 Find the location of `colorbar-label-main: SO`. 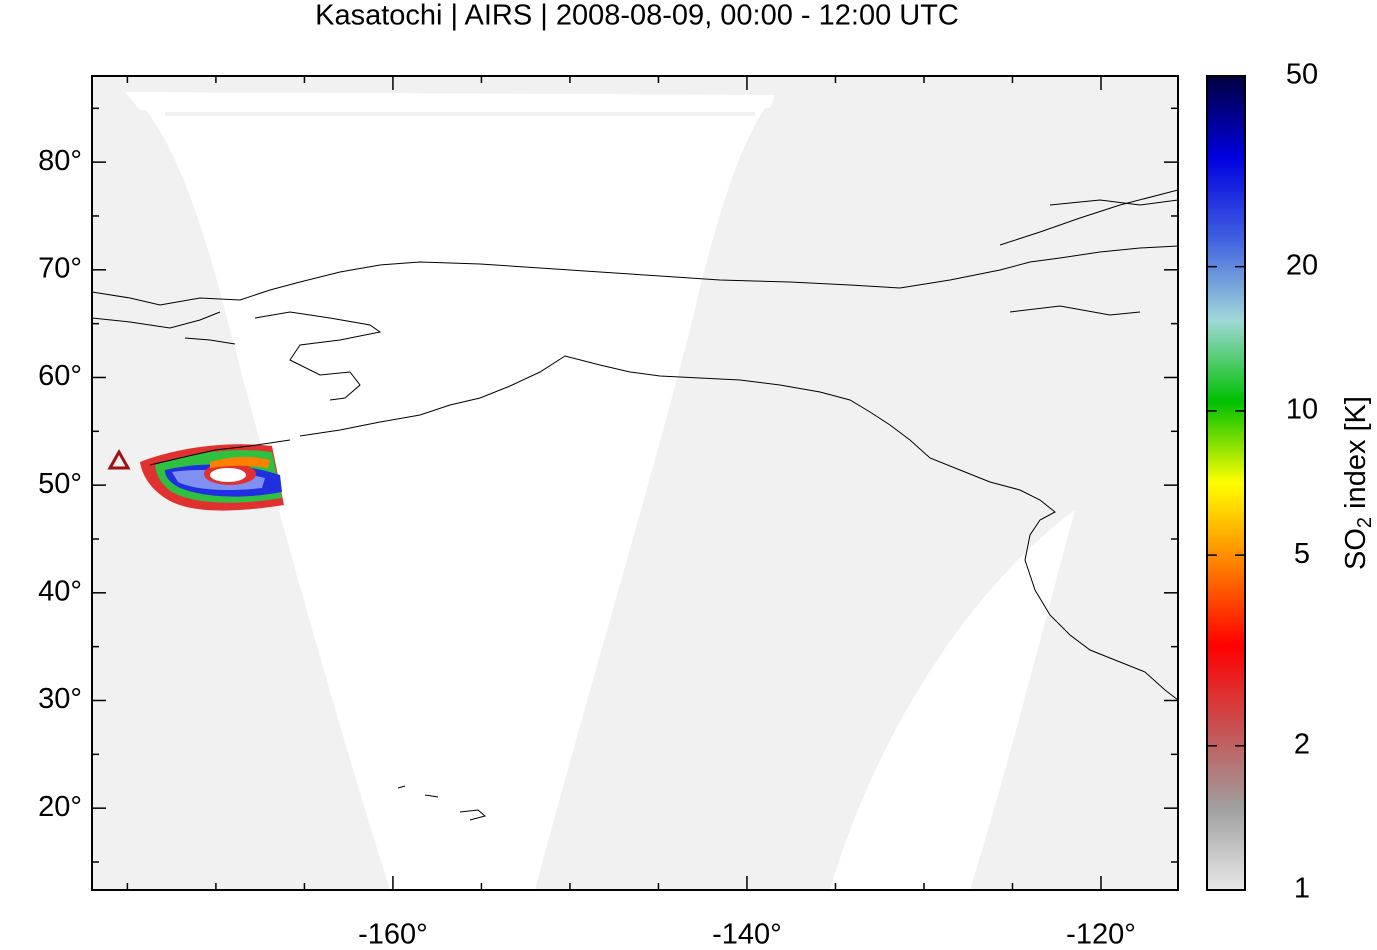

colorbar-label-main: SO is located at coordinates (1356, 549).